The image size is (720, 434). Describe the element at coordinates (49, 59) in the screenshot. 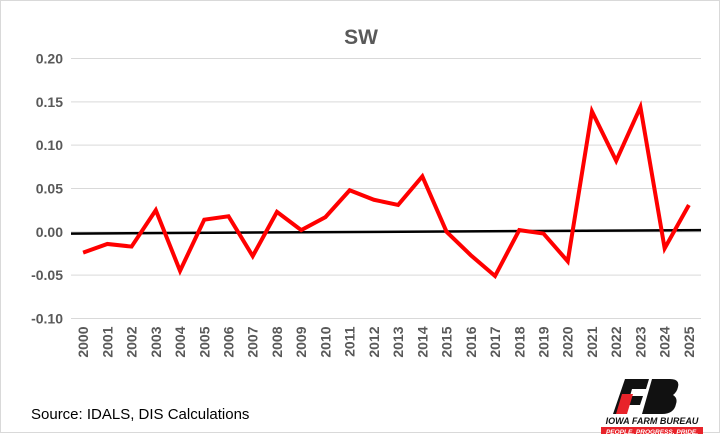

I see `y-tick-label: 0.20` at that location.